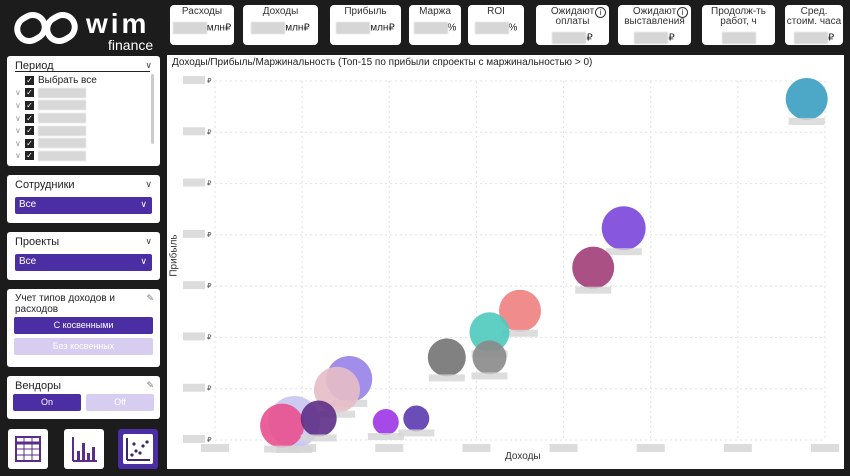 The width and height of the screenshot is (850, 476). I want to click on kpi-label: Ожидают выставления, so click(654, 16).